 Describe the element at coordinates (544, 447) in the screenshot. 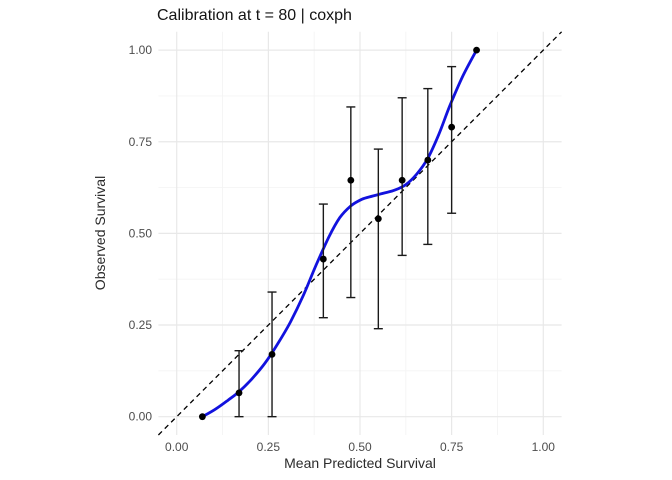

I see `x-tick-label: 1.00` at that location.